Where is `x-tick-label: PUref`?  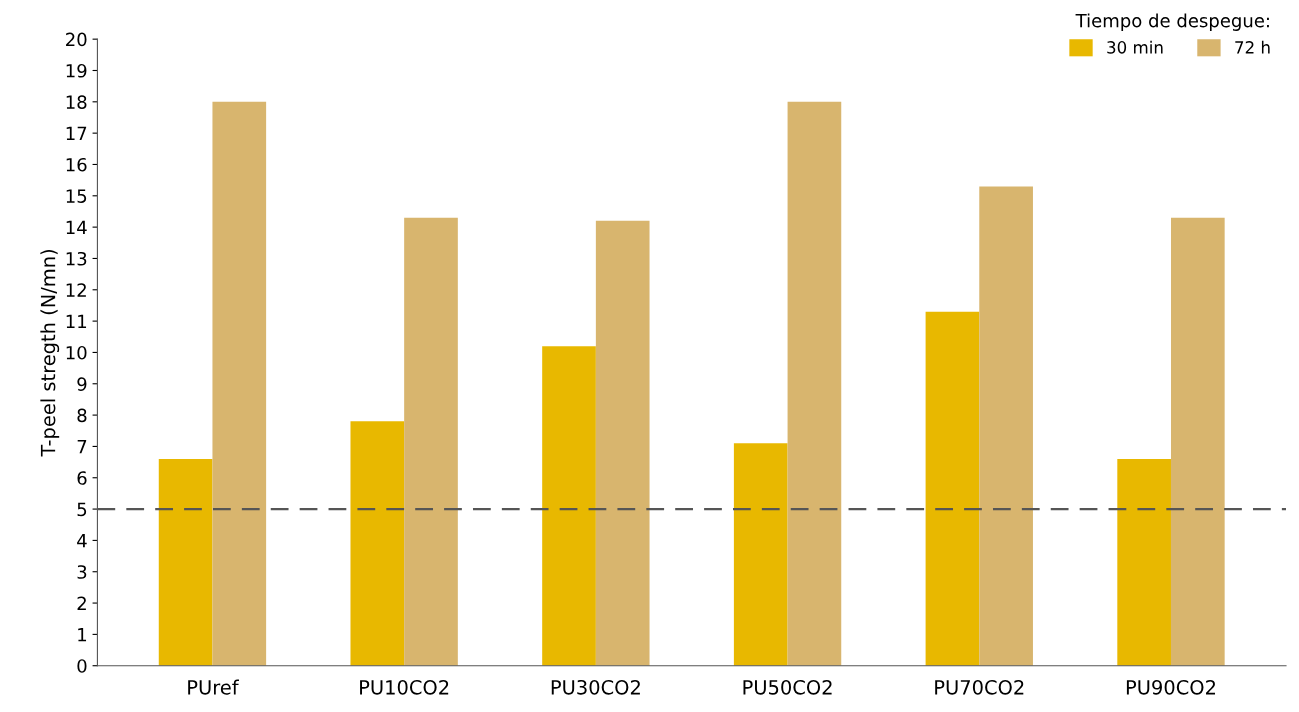 x-tick-label: PUref is located at coordinates (213, 687).